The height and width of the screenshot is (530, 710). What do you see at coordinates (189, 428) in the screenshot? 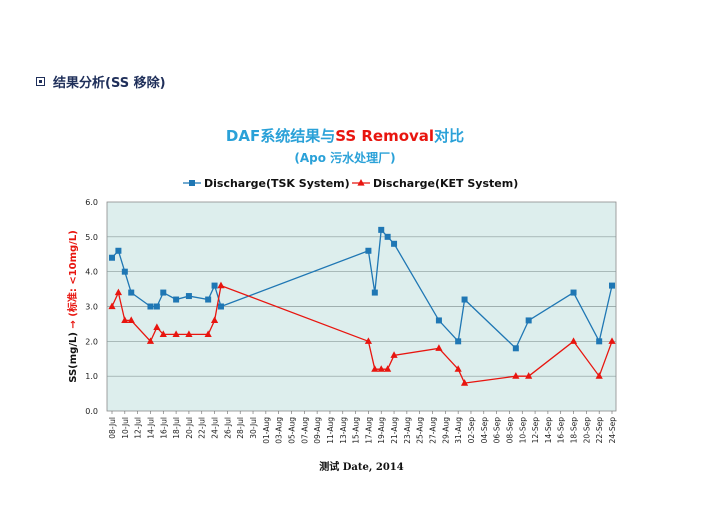
I see `x-tick-label: 20-Jul` at bounding box center [189, 428].